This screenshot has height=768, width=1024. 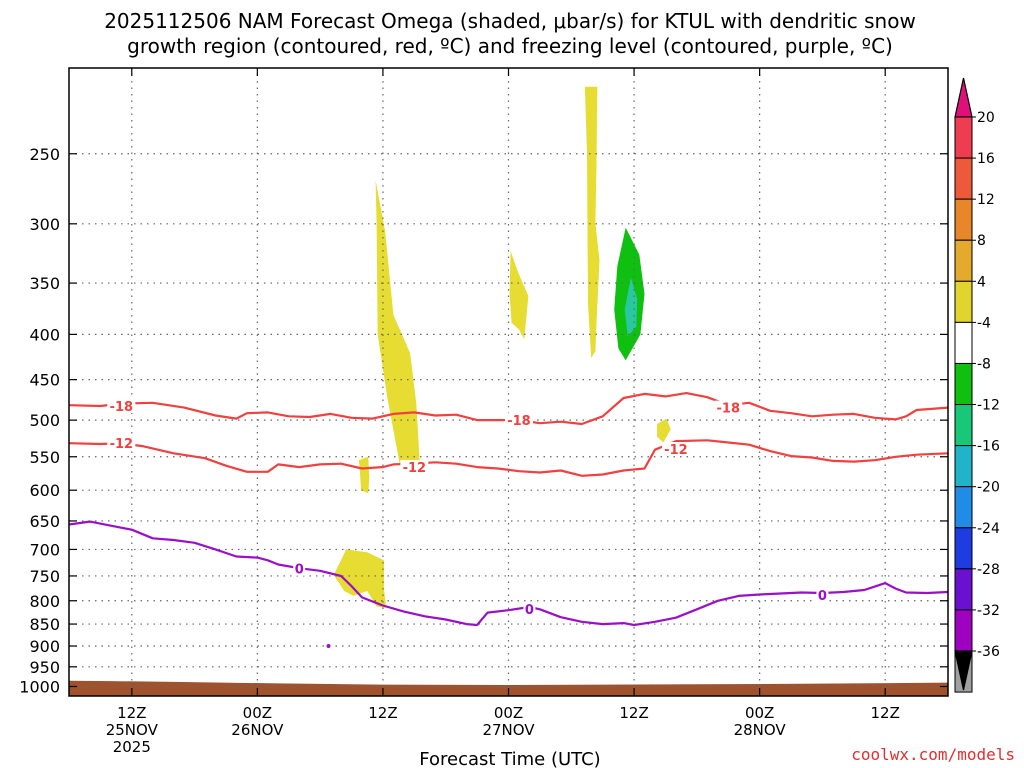 What do you see at coordinates (988, 488) in the screenshot?
I see `colorbar-label-9: -20` at bounding box center [988, 488].